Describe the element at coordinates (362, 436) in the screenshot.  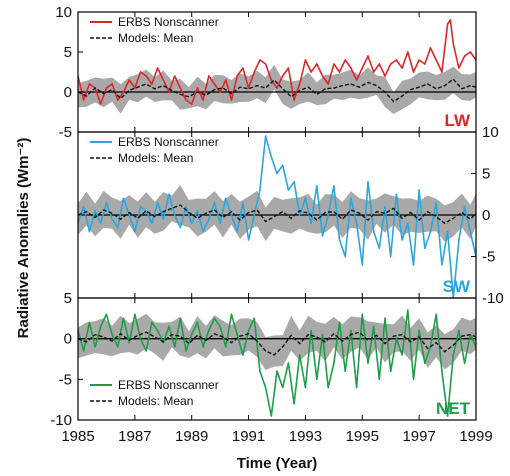
I see `x-tick-label: 1995` at that location.